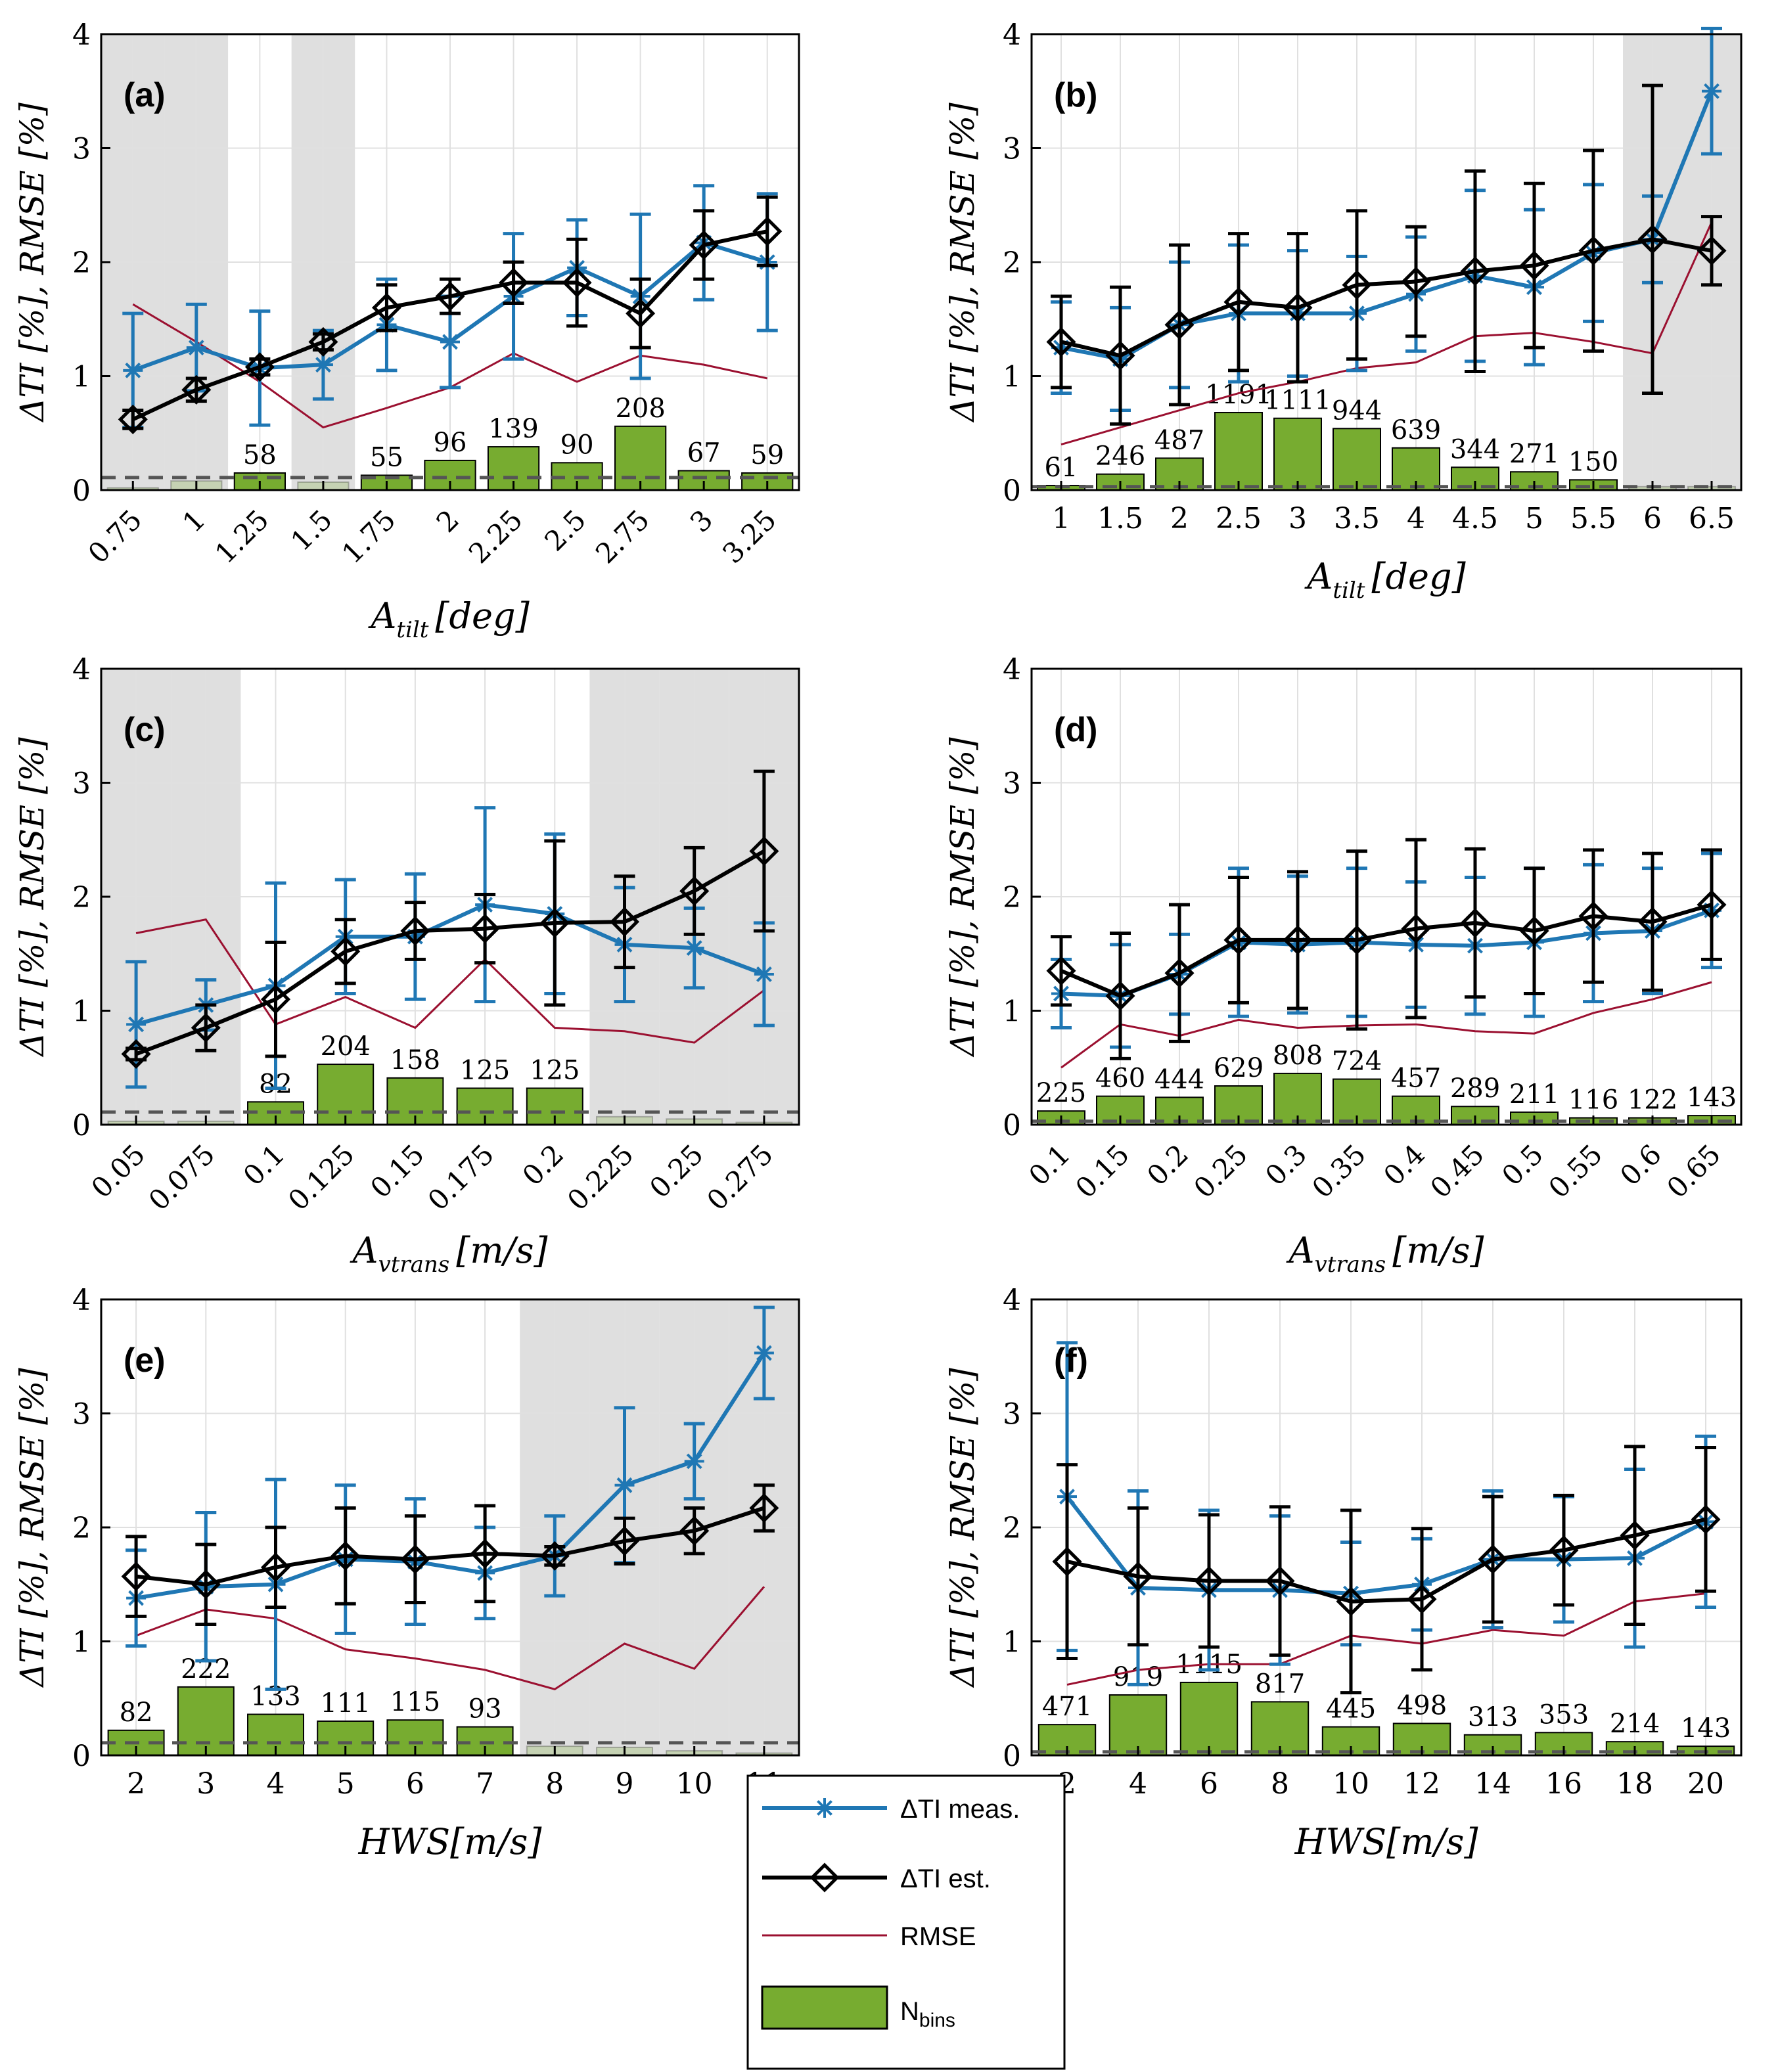 The image size is (1778, 2072). I want to click on nbins-label: 59, so click(767, 455).